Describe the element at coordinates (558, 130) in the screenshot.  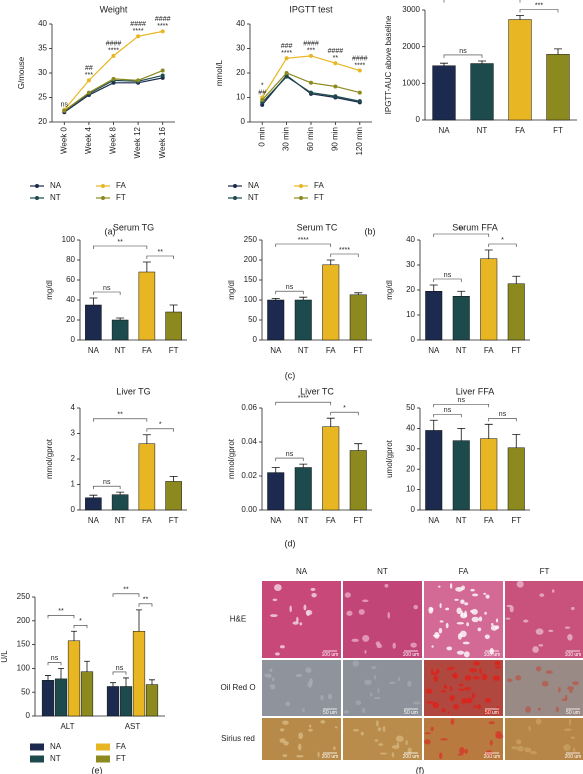
I see `x-tick-label: FT` at that location.